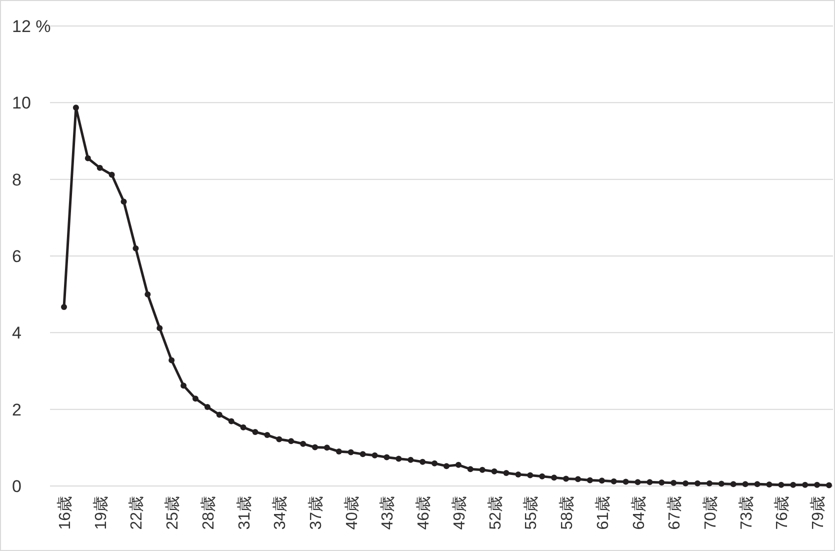 This screenshot has width=835, height=551. Describe the element at coordinates (17, 180) in the screenshot. I see `y-tick-label: 8` at that location.